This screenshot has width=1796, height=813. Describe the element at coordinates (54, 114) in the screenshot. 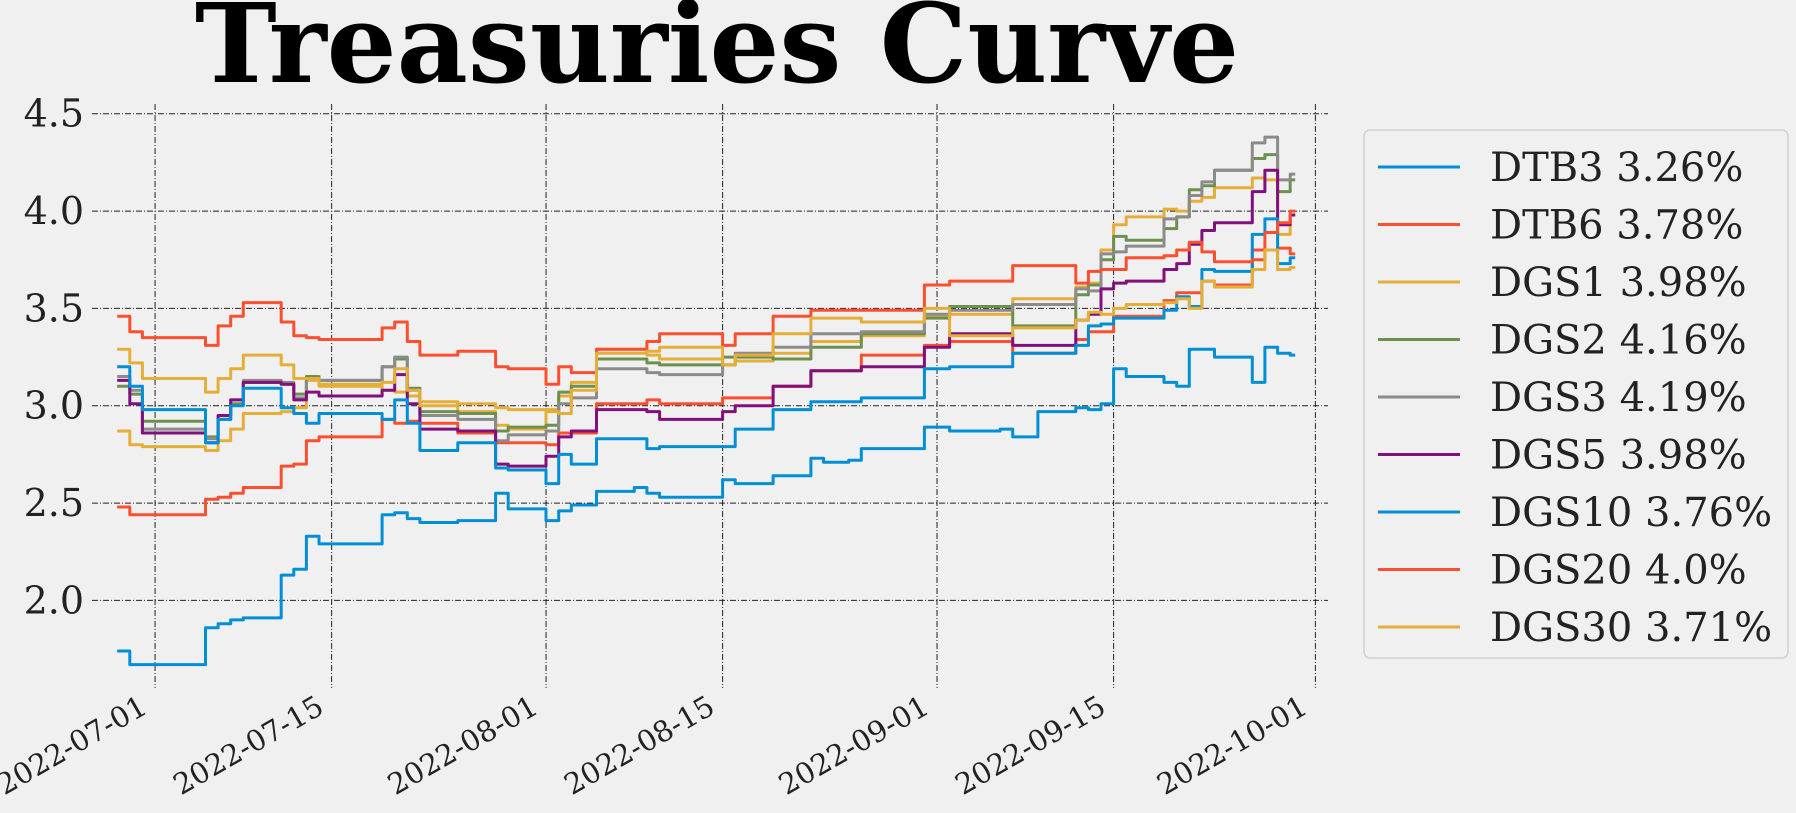

I see `y-tick-label: 4.5` at that location.